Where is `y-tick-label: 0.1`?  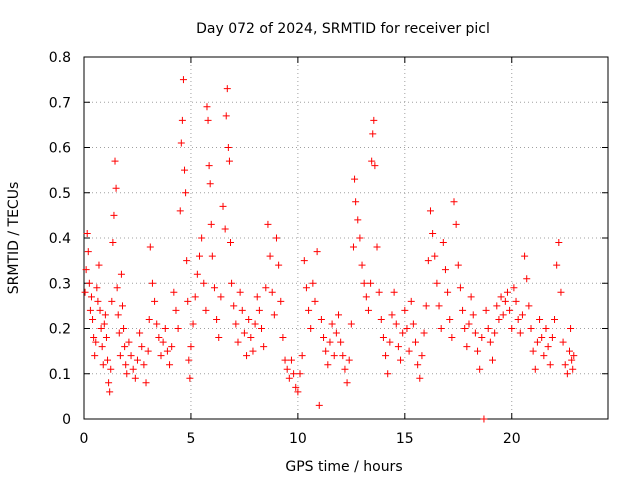 y-tick-label: 0.1 is located at coordinates (60, 375).